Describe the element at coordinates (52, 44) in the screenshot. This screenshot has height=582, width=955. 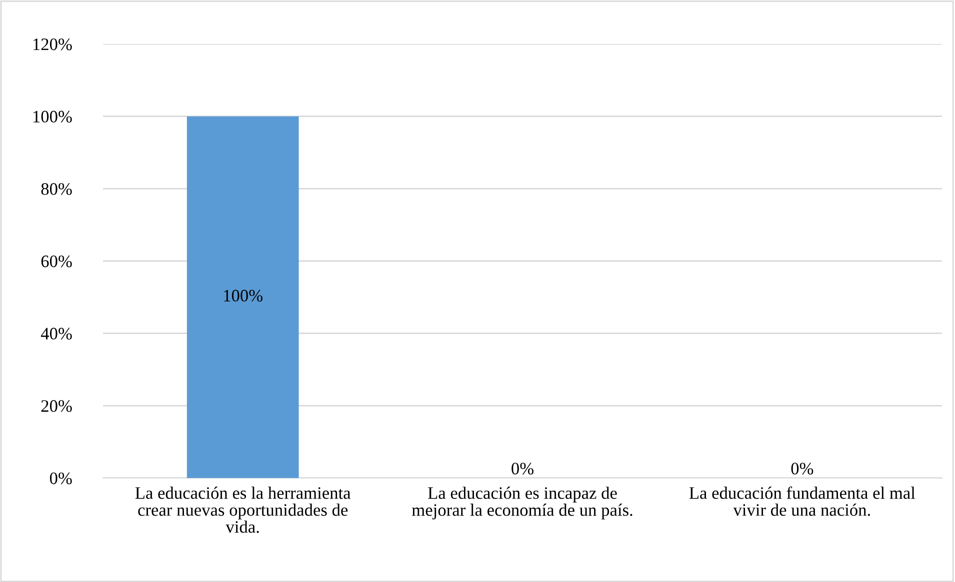
I see `y-tick-label: 120%` at that location.